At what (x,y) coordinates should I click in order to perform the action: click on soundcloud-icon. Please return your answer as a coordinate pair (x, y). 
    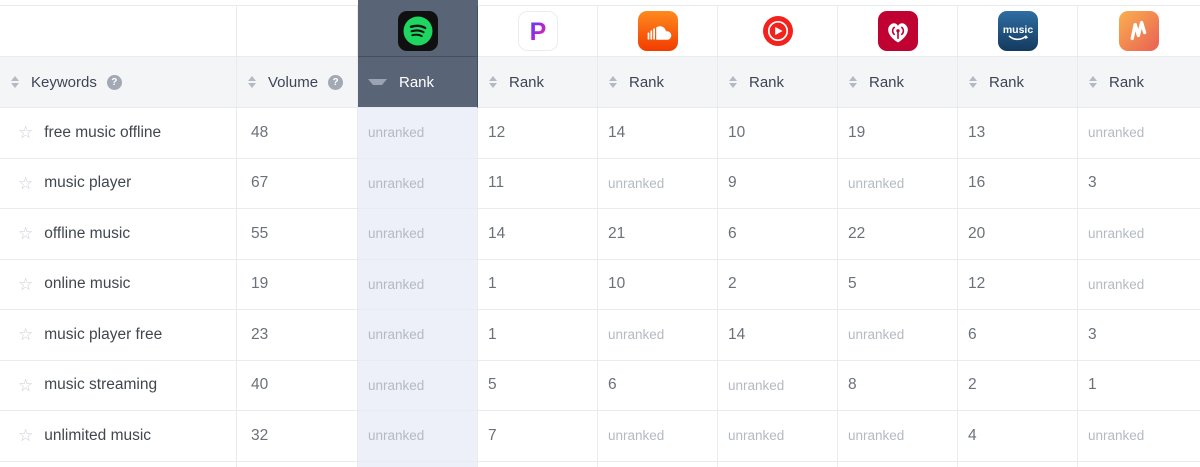
    Looking at the image, I should click on (657, 31).